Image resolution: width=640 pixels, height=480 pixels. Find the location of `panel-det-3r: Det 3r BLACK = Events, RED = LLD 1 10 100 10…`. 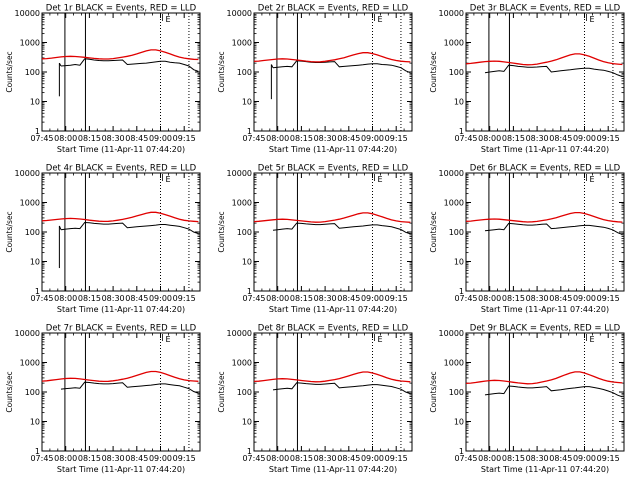

panel-det-3r: Det 3r BLACK = Events, RED = LLD 1 10 100 10… is located at coordinates (527, 79).